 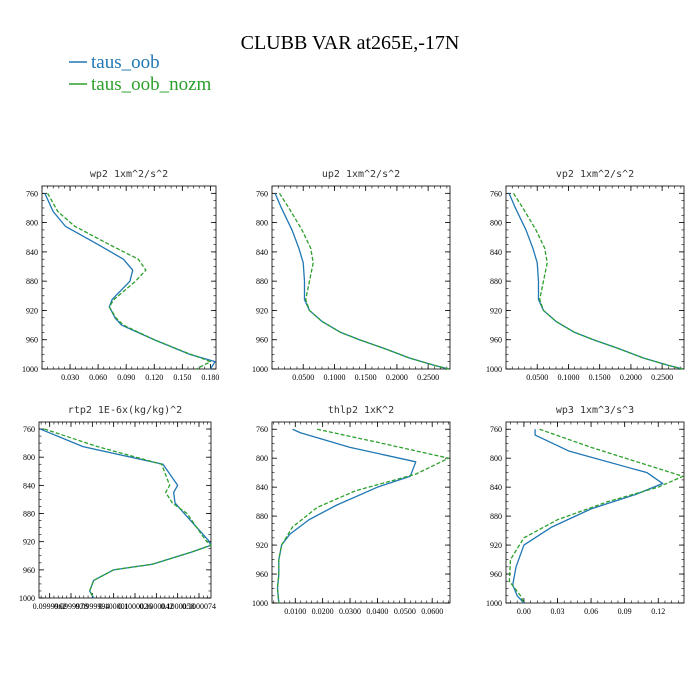 What do you see at coordinates (129, 174) in the screenshot?
I see `panel-title: wp2 1xm^2/s^2` at bounding box center [129, 174].